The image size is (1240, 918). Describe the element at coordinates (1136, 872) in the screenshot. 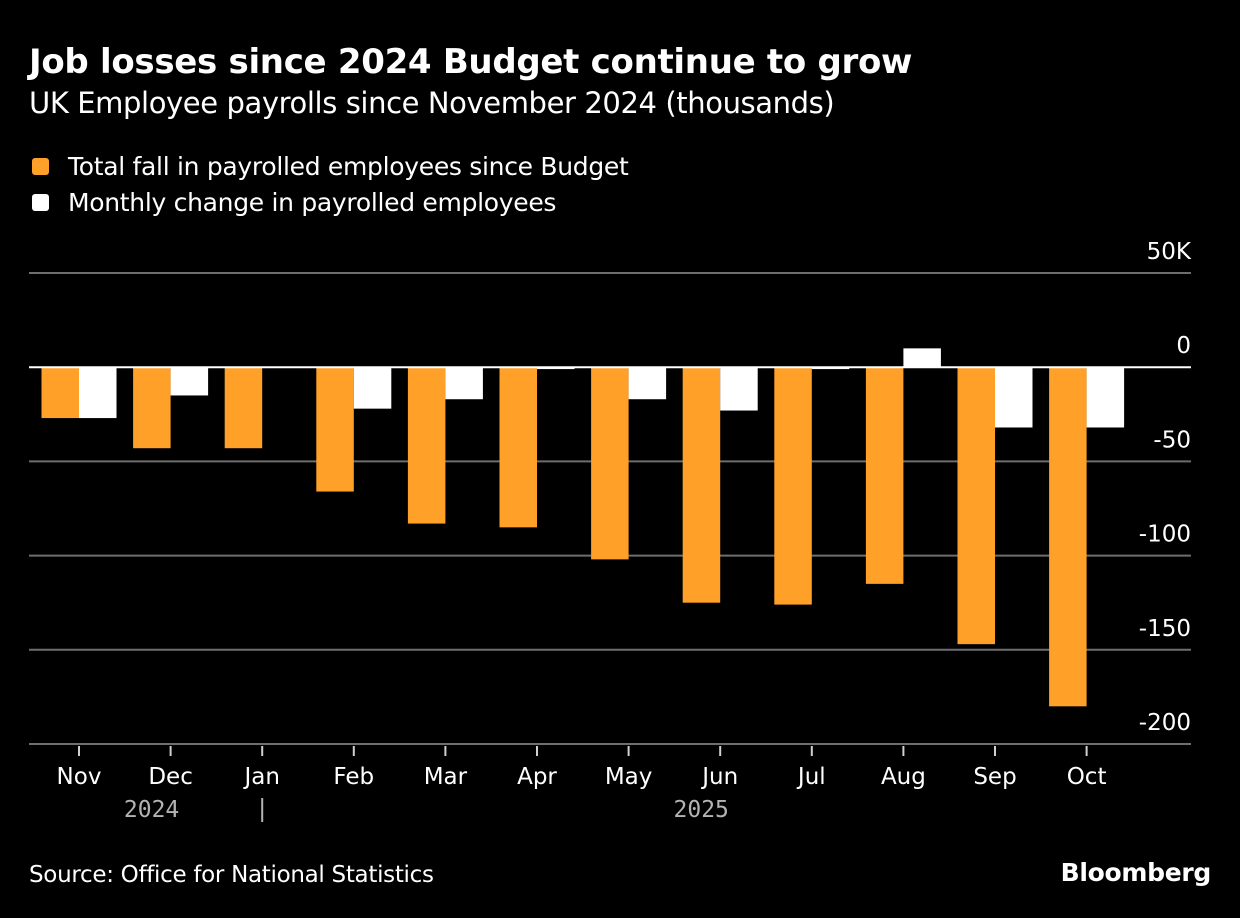

I see `bloomberg-logo: Bloomberg` at that location.